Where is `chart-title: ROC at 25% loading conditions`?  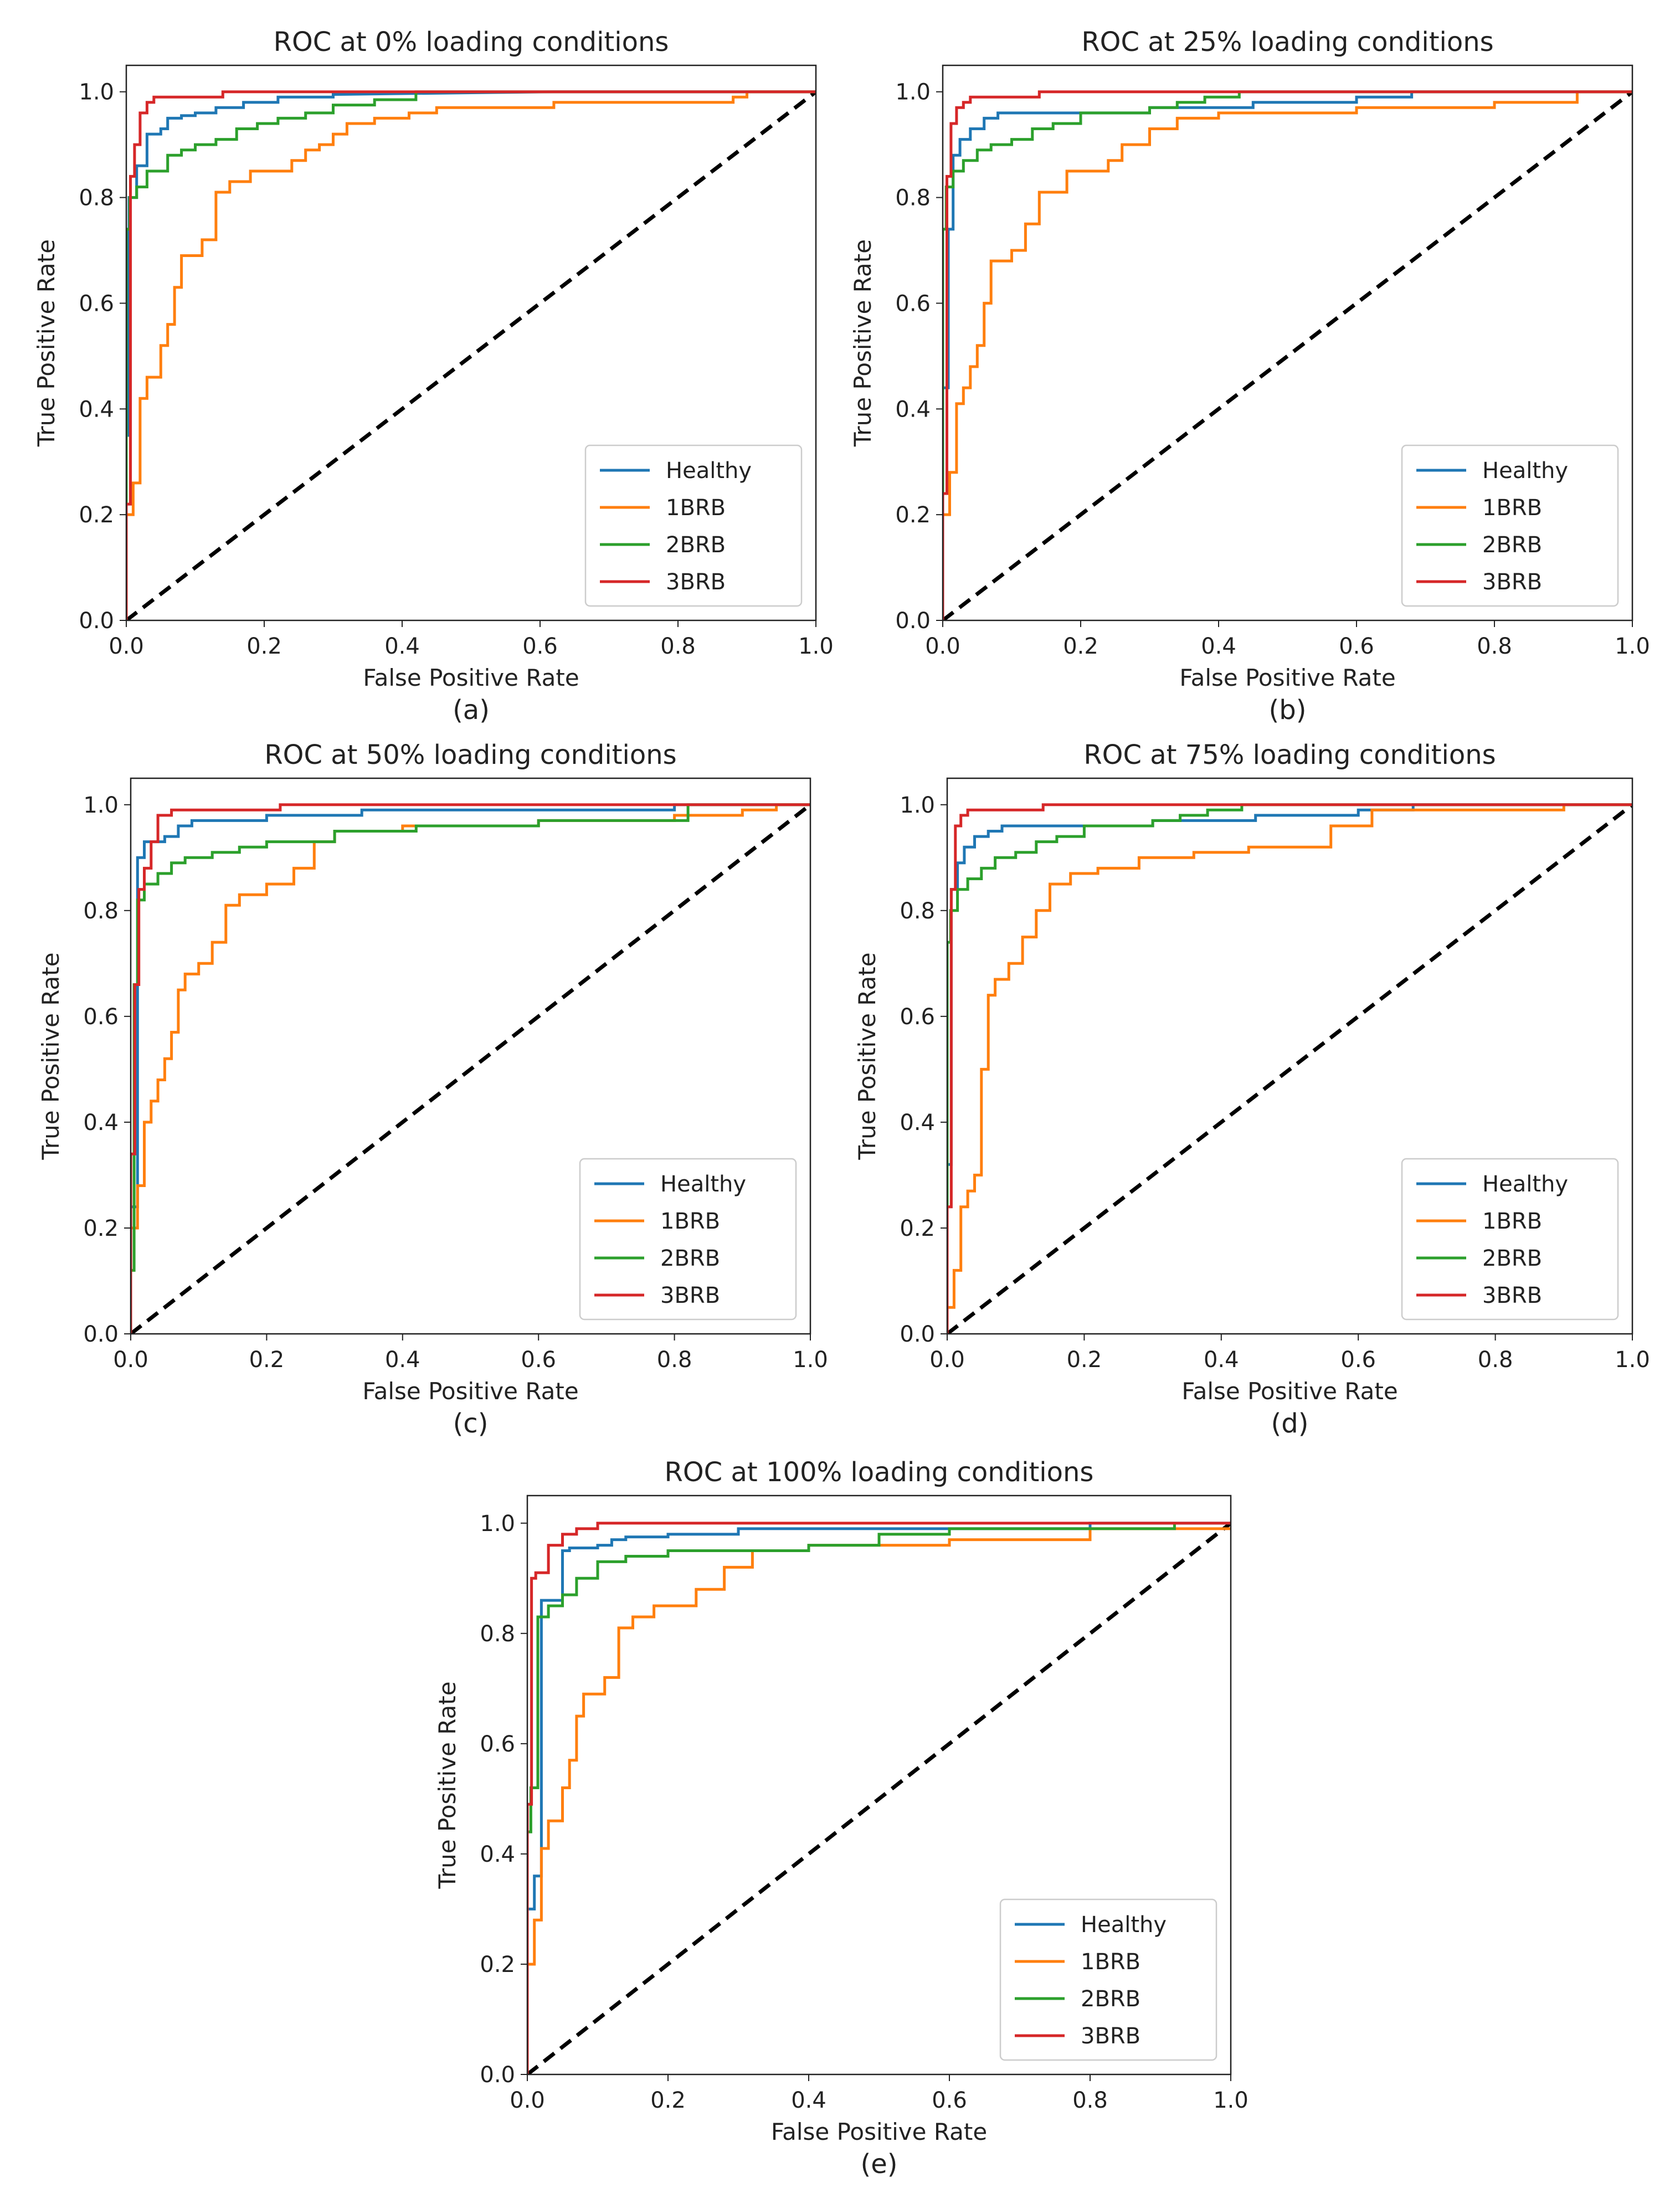 chart-title: ROC at 25% loading conditions is located at coordinates (1287, 43).